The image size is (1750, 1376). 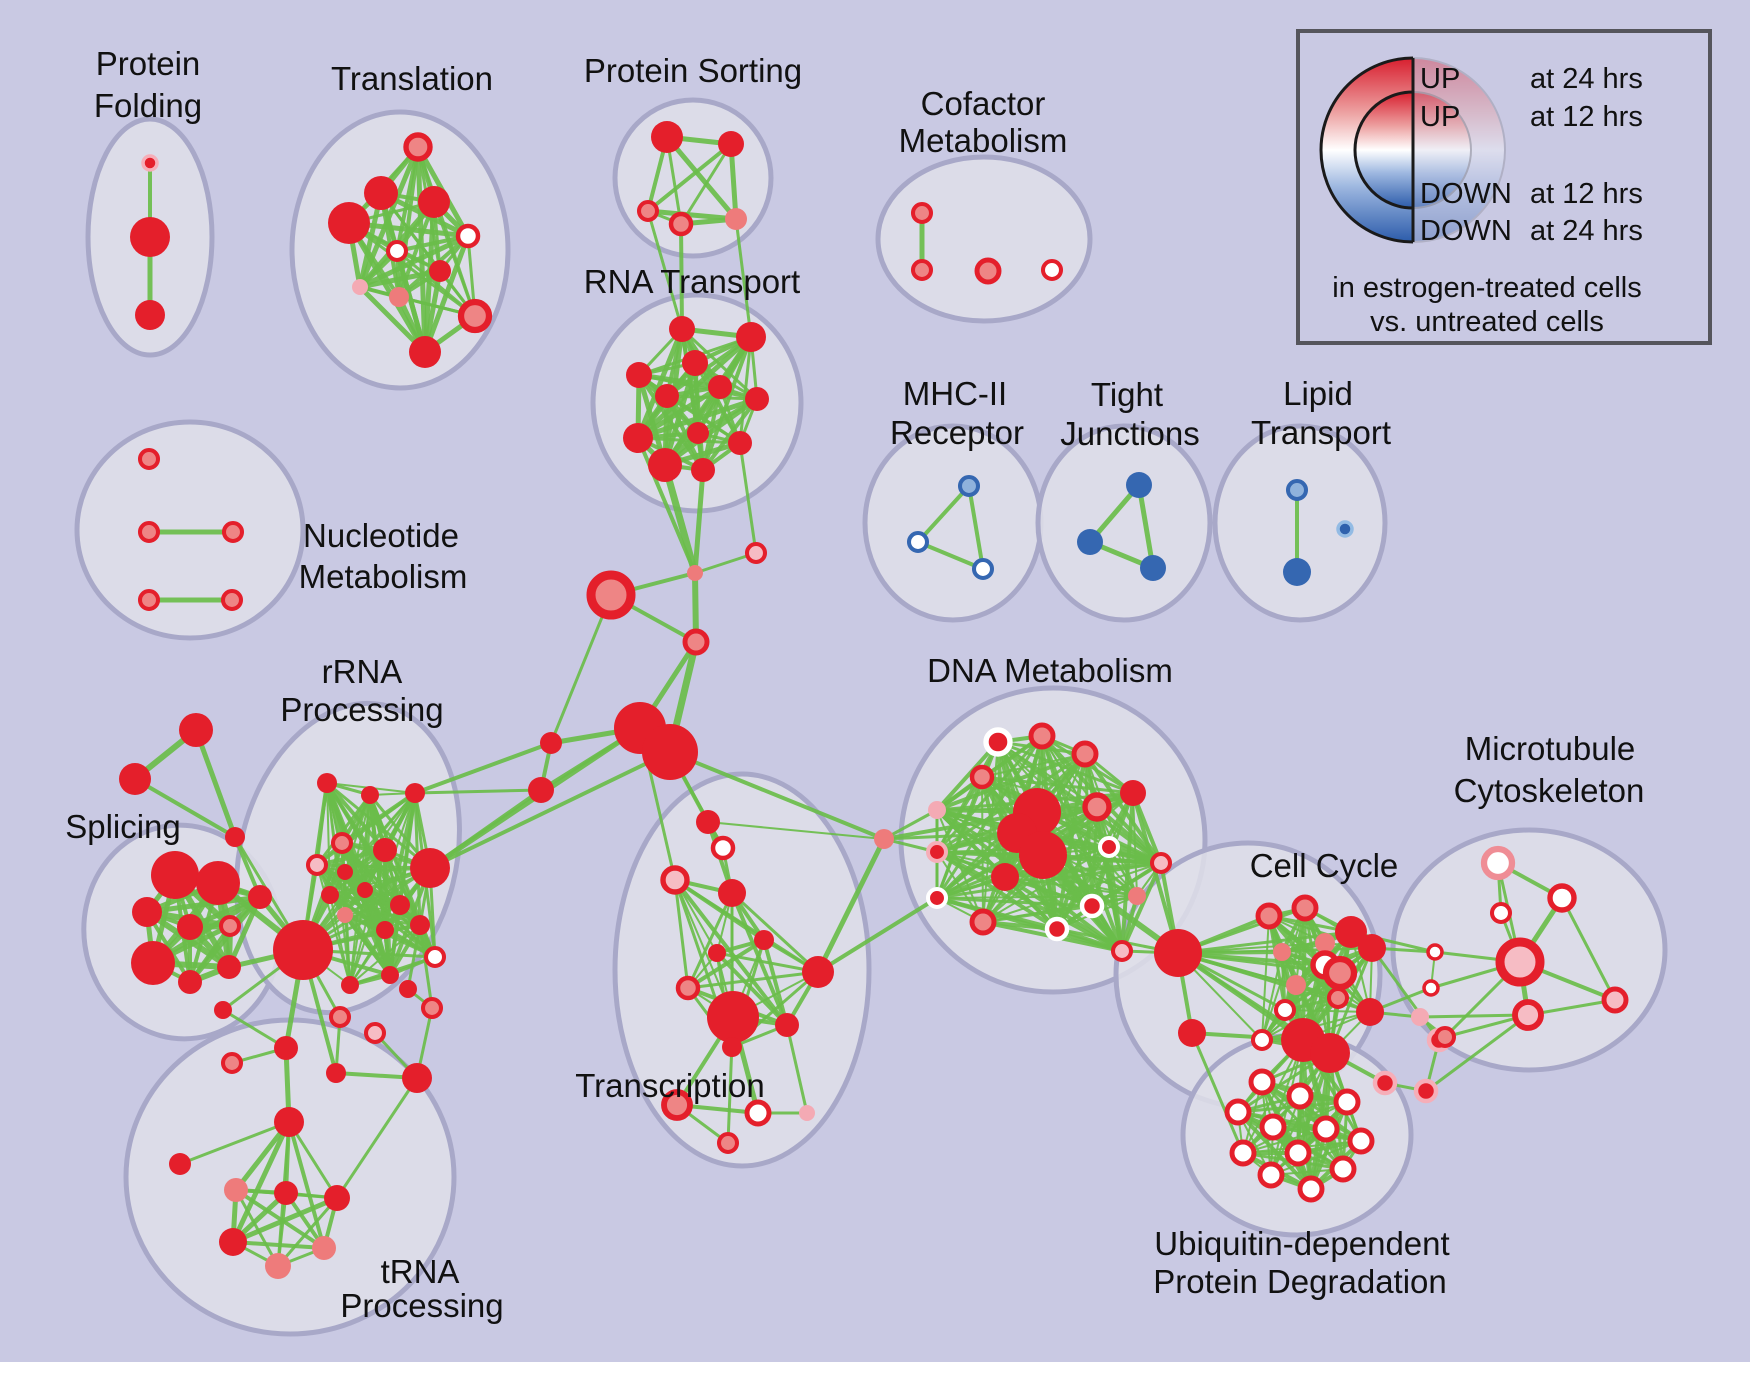 I want to click on node-ub8, so click(x=1298, y=1153).